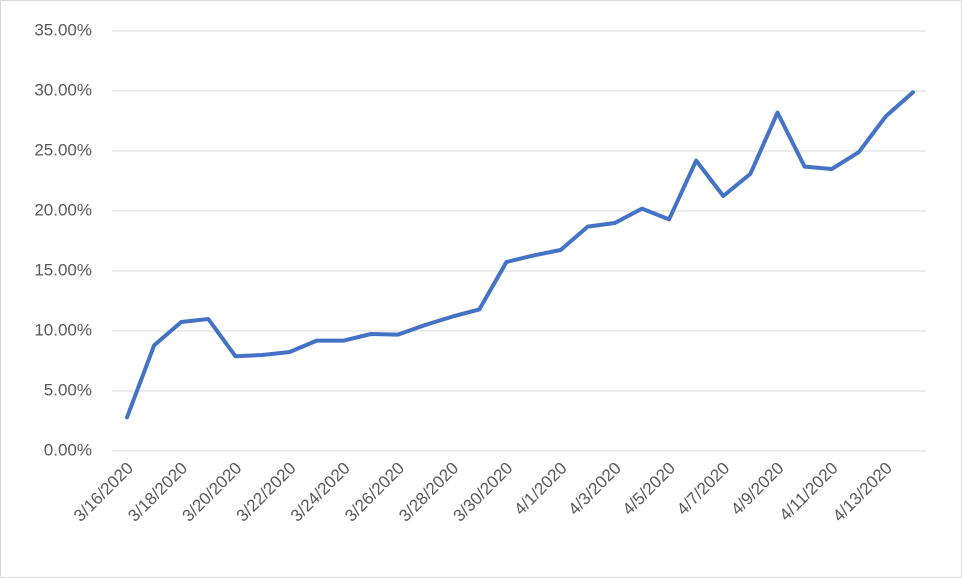 This screenshot has height=578, width=962. What do you see at coordinates (63, 329) in the screenshot?
I see `y-tick-label: 10.00%` at bounding box center [63, 329].